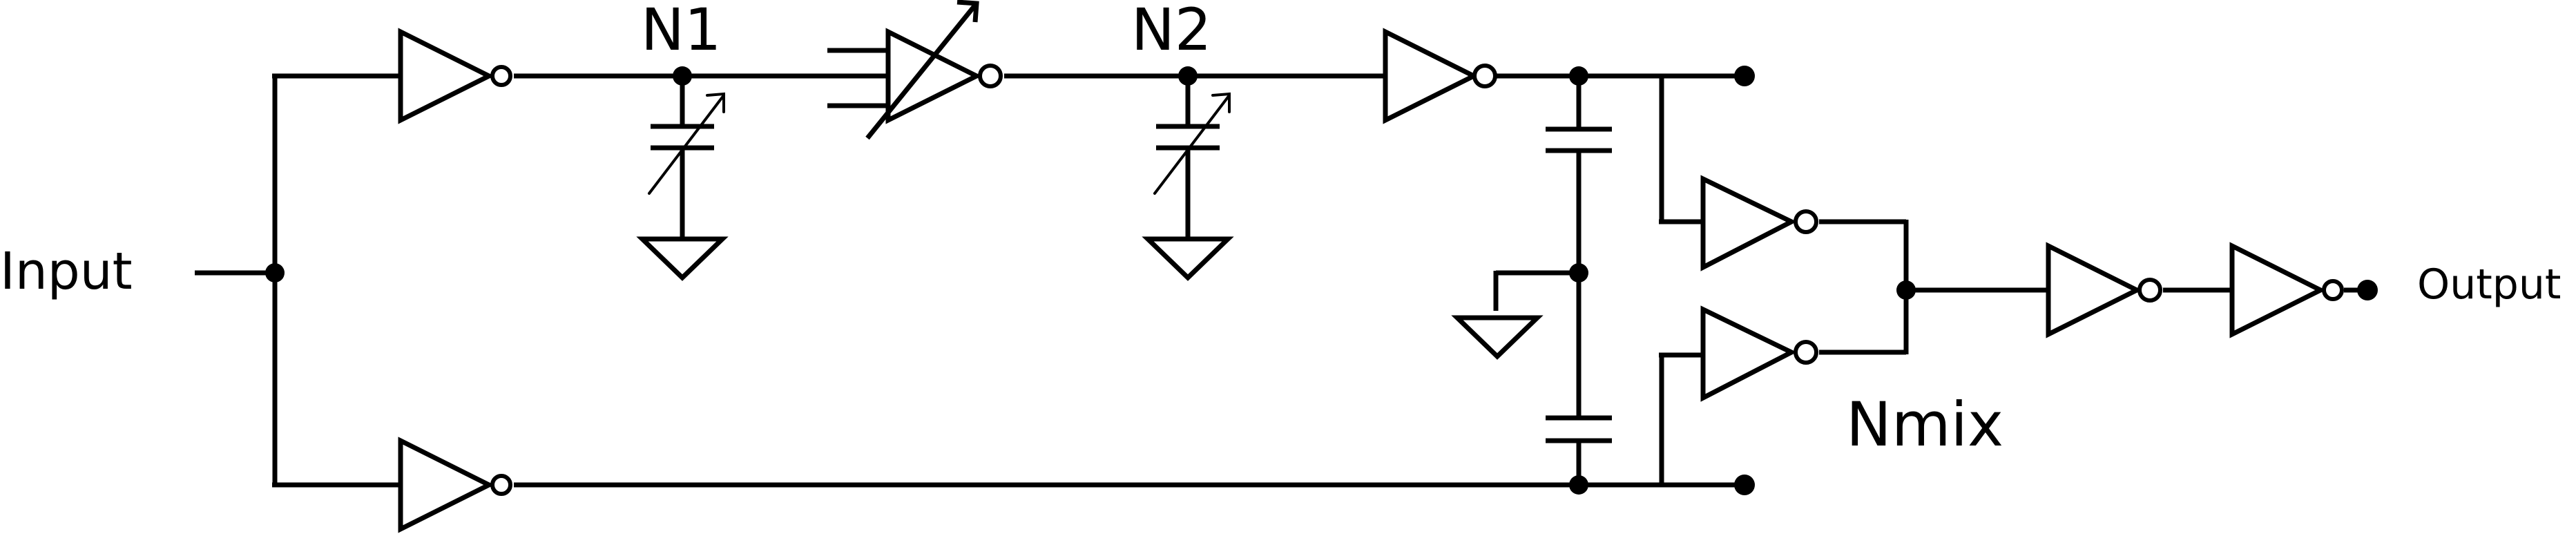 Image resolution: width=2576 pixels, height=536 pixels. I want to click on variable-capacitor-n1, so click(686, 143).